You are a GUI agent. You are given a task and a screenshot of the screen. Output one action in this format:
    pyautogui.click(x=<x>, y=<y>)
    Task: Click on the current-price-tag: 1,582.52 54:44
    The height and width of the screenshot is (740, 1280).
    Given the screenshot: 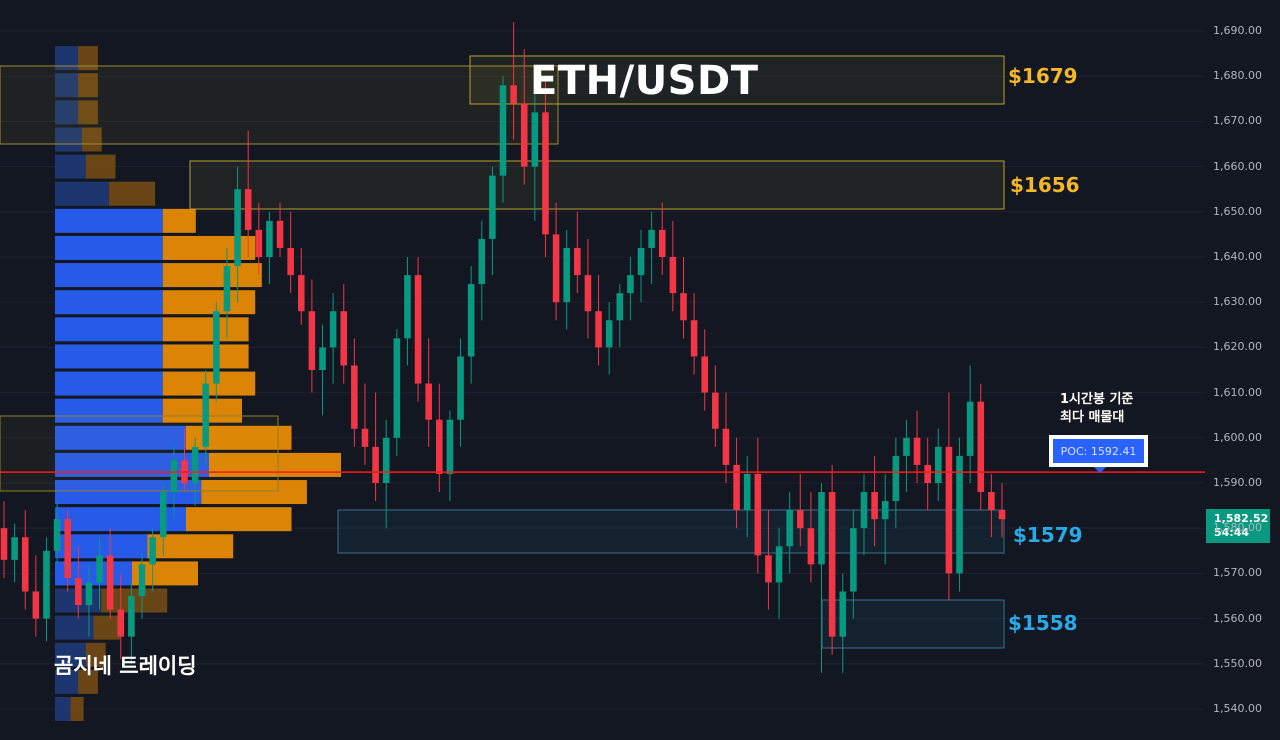 What is the action you would take?
    pyautogui.click(x=1238, y=526)
    